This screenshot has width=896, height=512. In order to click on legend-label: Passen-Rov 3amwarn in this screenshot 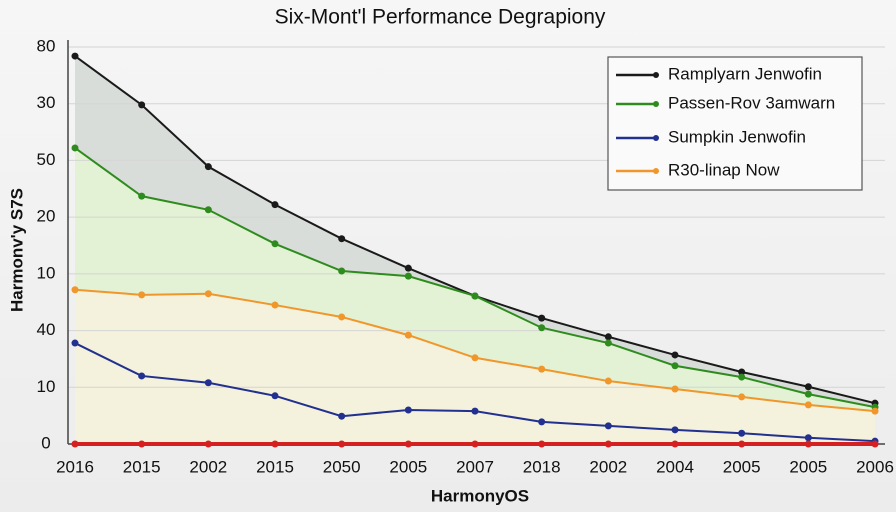, I will do `click(751, 102)`.